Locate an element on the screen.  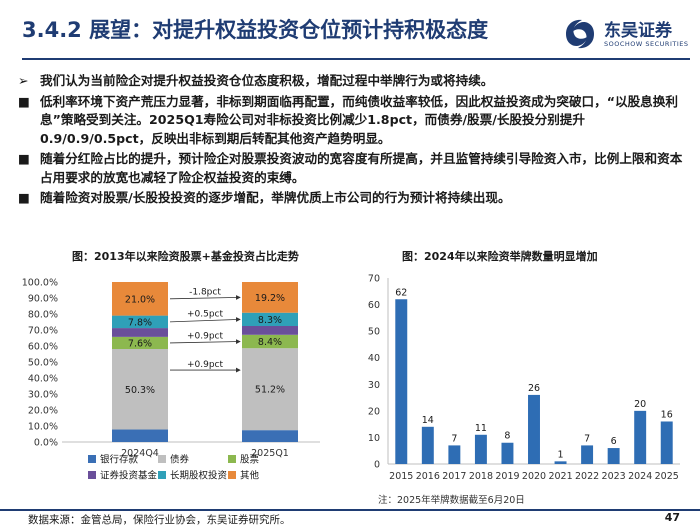
x-tick-label: 2018 is located at coordinates (481, 476).